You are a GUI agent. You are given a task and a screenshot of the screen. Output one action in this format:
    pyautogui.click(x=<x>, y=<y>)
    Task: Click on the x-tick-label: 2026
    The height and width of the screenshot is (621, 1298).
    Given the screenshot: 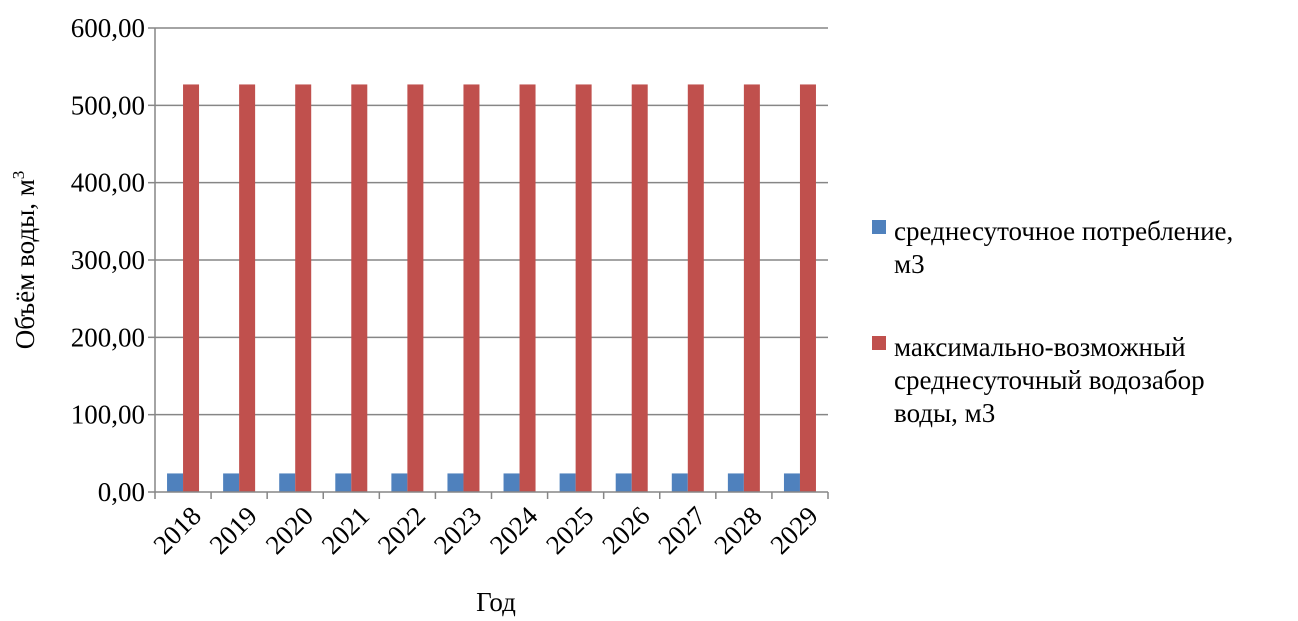 What is the action you would take?
    pyautogui.click(x=625, y=530)
    